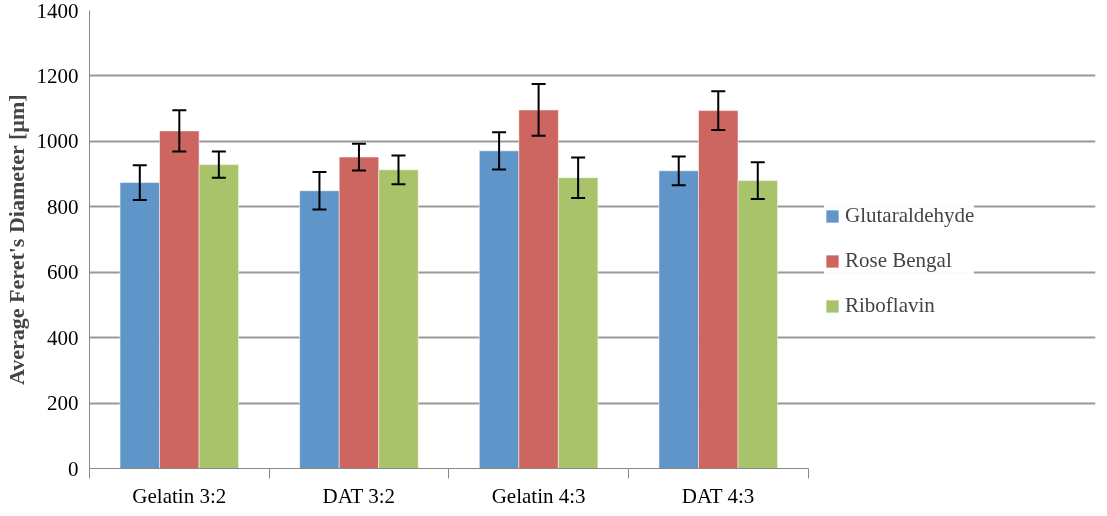 The width and height of the screenshot is (1107, 516). Describe the element at coordinates (57, 141) in the screenshot. I see `y-tick-label: 1000` at that location.